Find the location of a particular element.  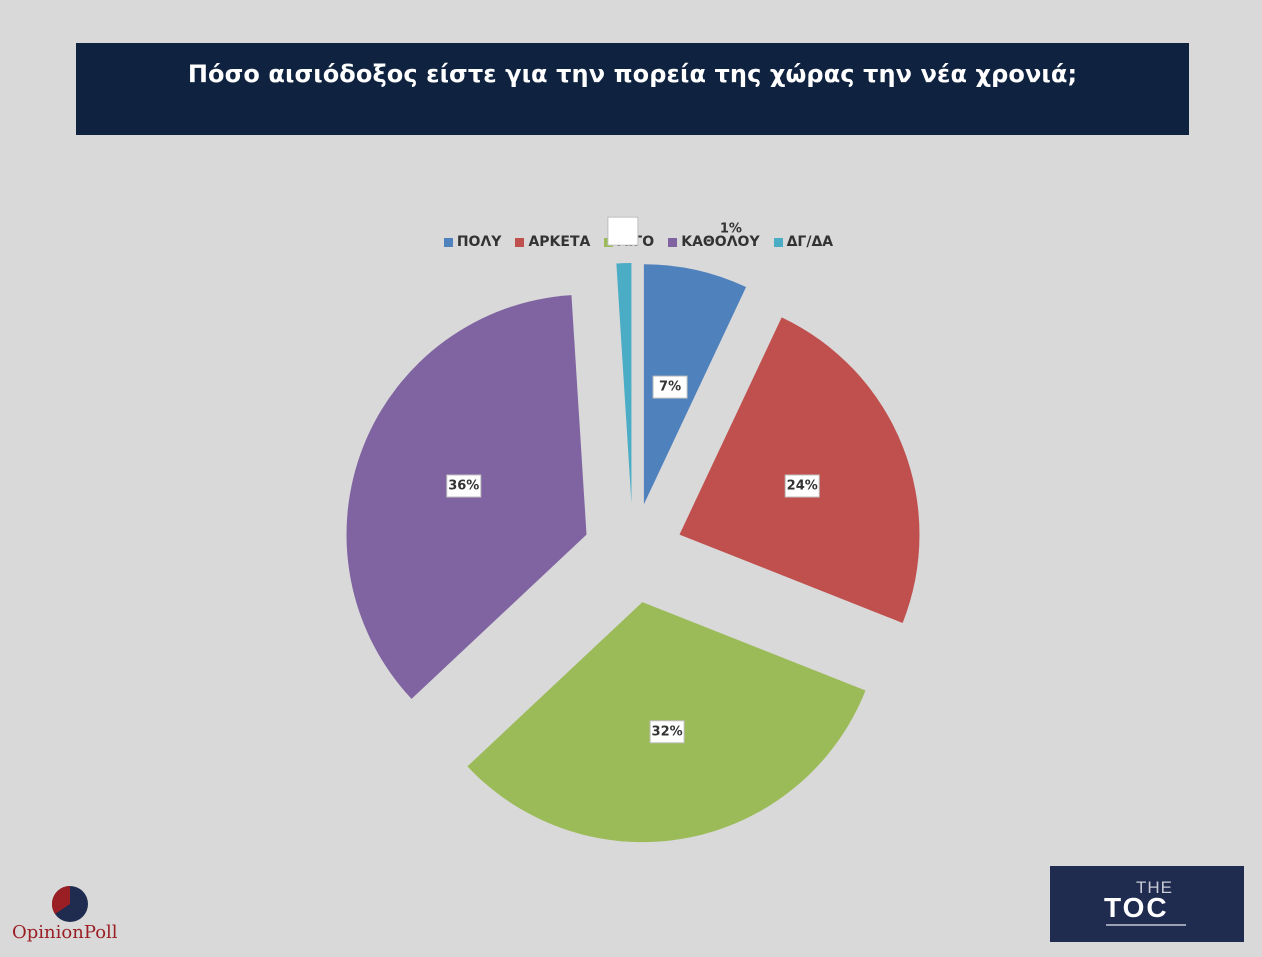

legend-item-arketa: ΑΡΚΕΤΑ is located at coordinates (552, 242).